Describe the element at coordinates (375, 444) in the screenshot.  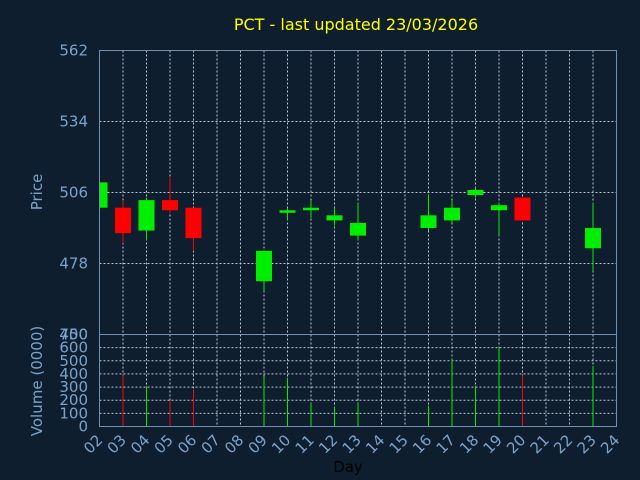
I see `x-tick-label: 14` at that location.